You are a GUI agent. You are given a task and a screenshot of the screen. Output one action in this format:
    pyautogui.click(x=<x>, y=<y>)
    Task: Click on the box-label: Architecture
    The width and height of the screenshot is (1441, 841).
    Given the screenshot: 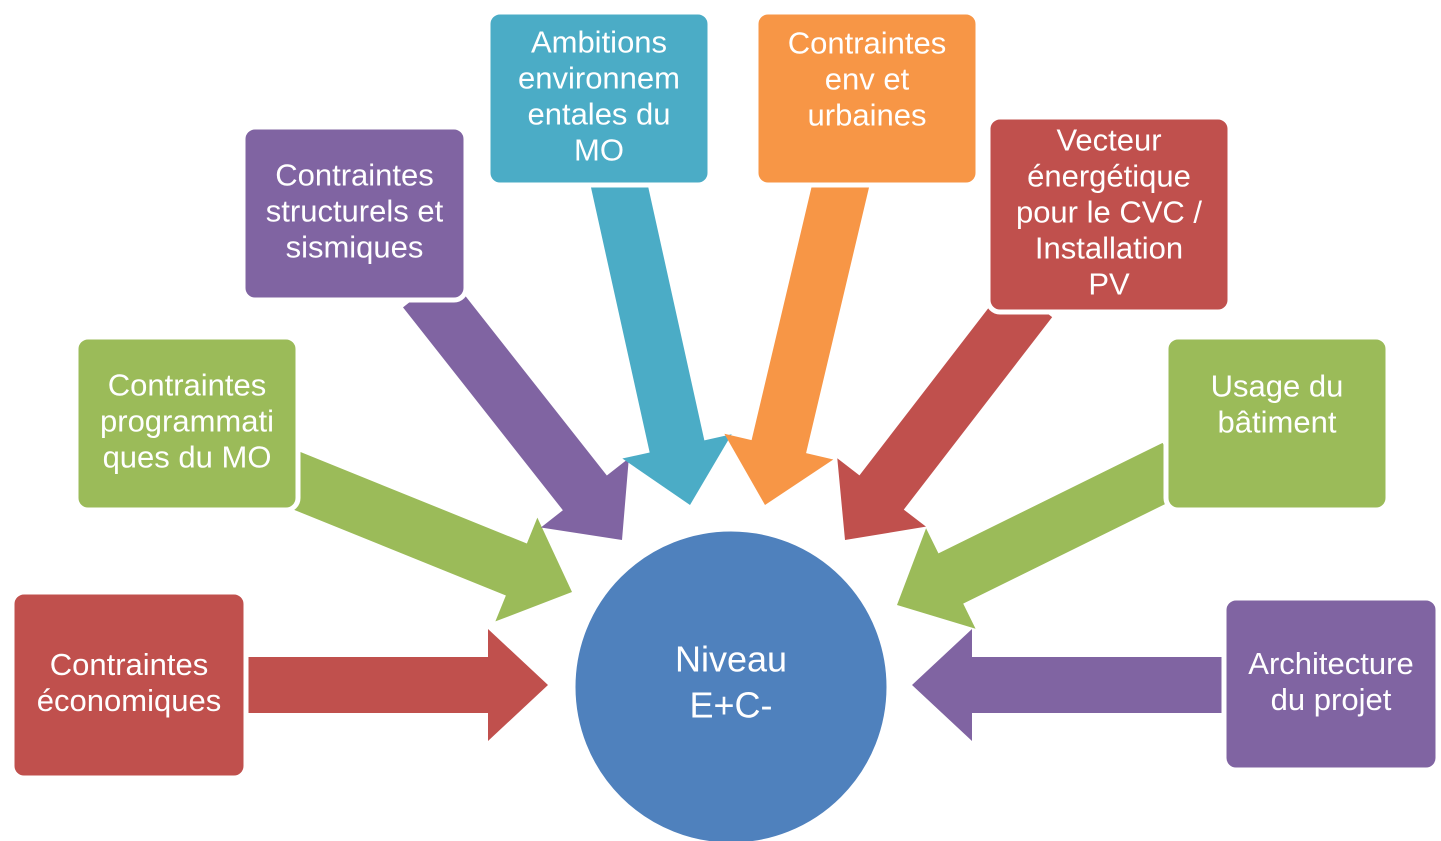 What is the action you would take?
    pyautogui.click(x=1330, y=663)
    